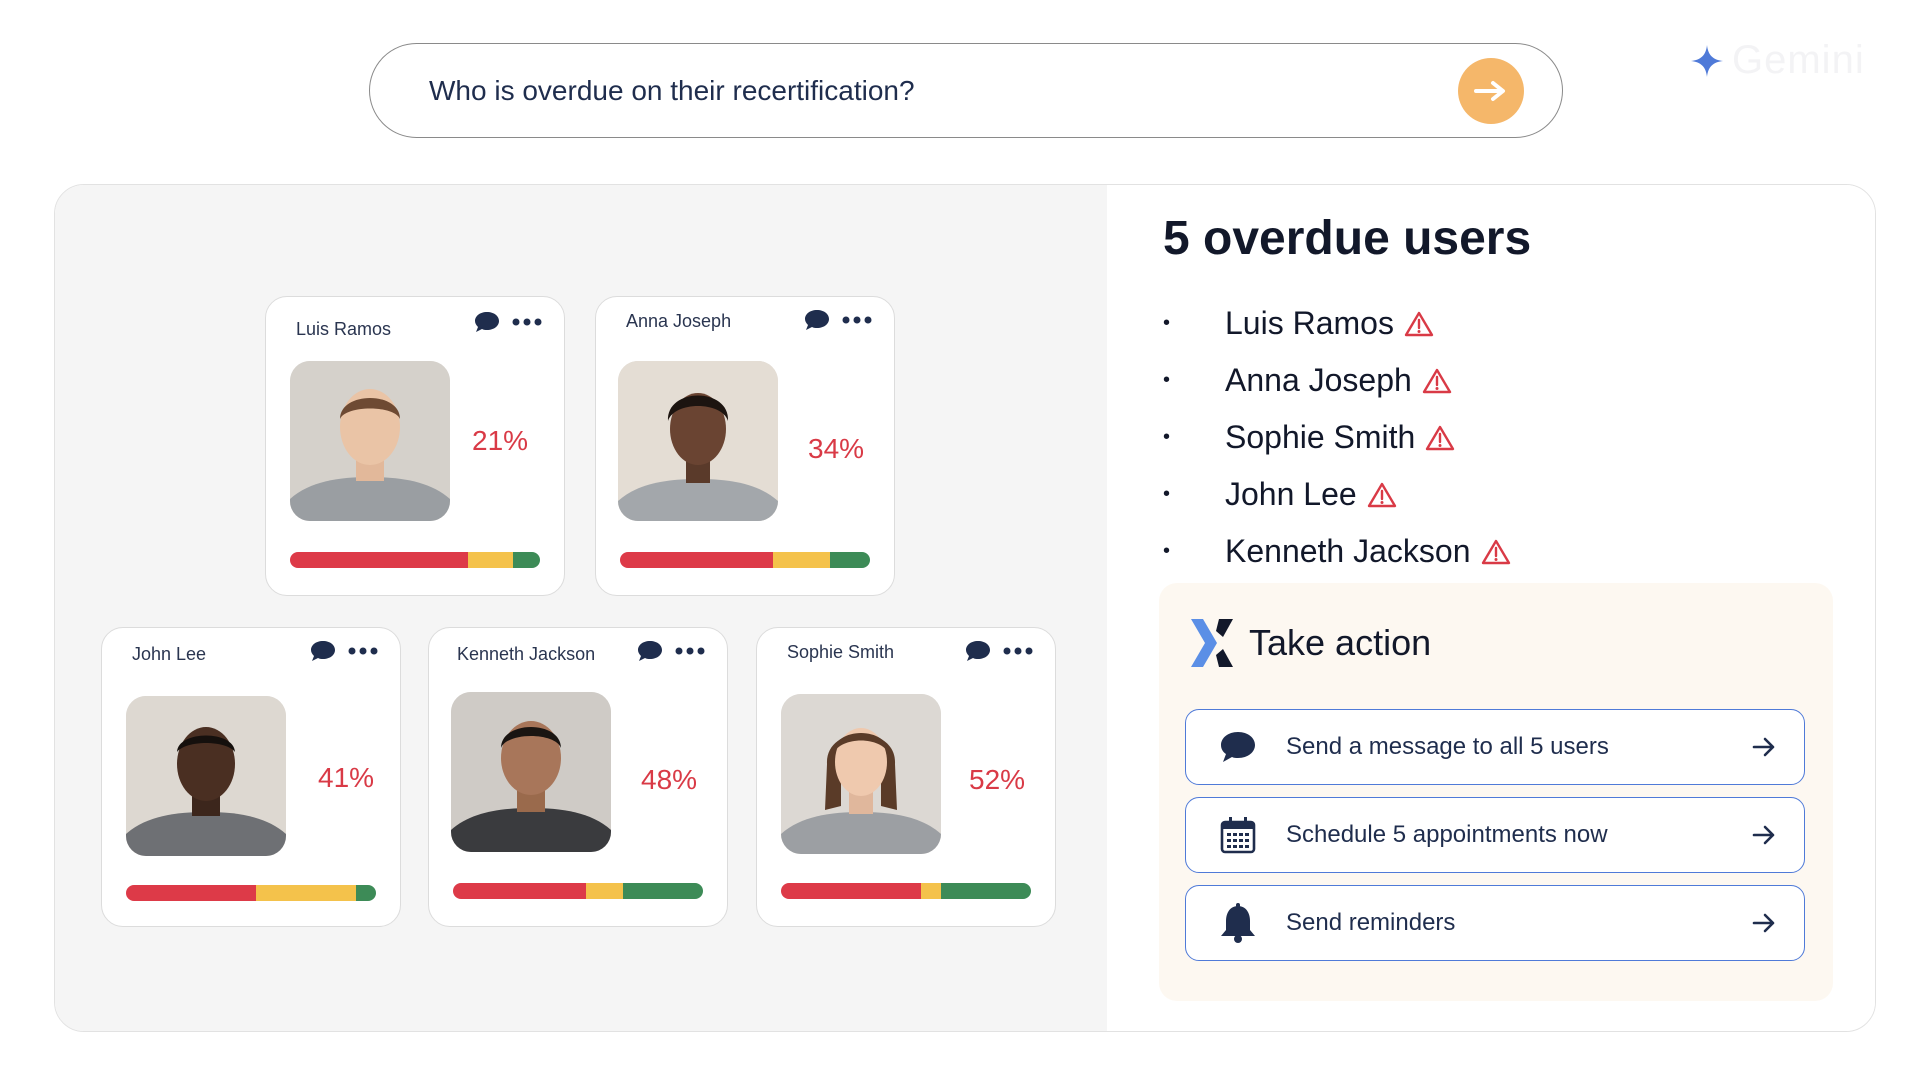 This screenshot has width=1920, height=1080. Describe the element at coordinates (500, 440) in the screenshot. I see `completion-percent: 21%` at that location.